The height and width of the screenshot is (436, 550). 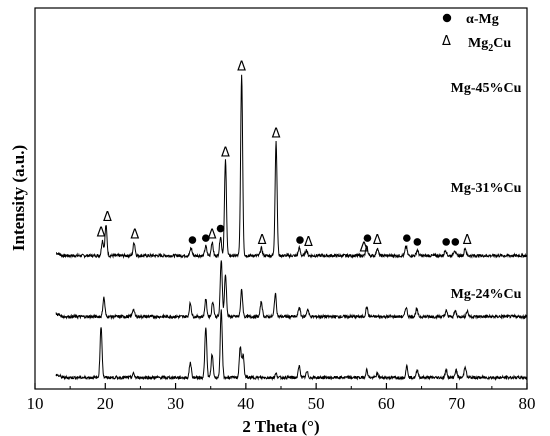 I want to click on legend-triangle-marker: Δ, so click(x=446, y=41).